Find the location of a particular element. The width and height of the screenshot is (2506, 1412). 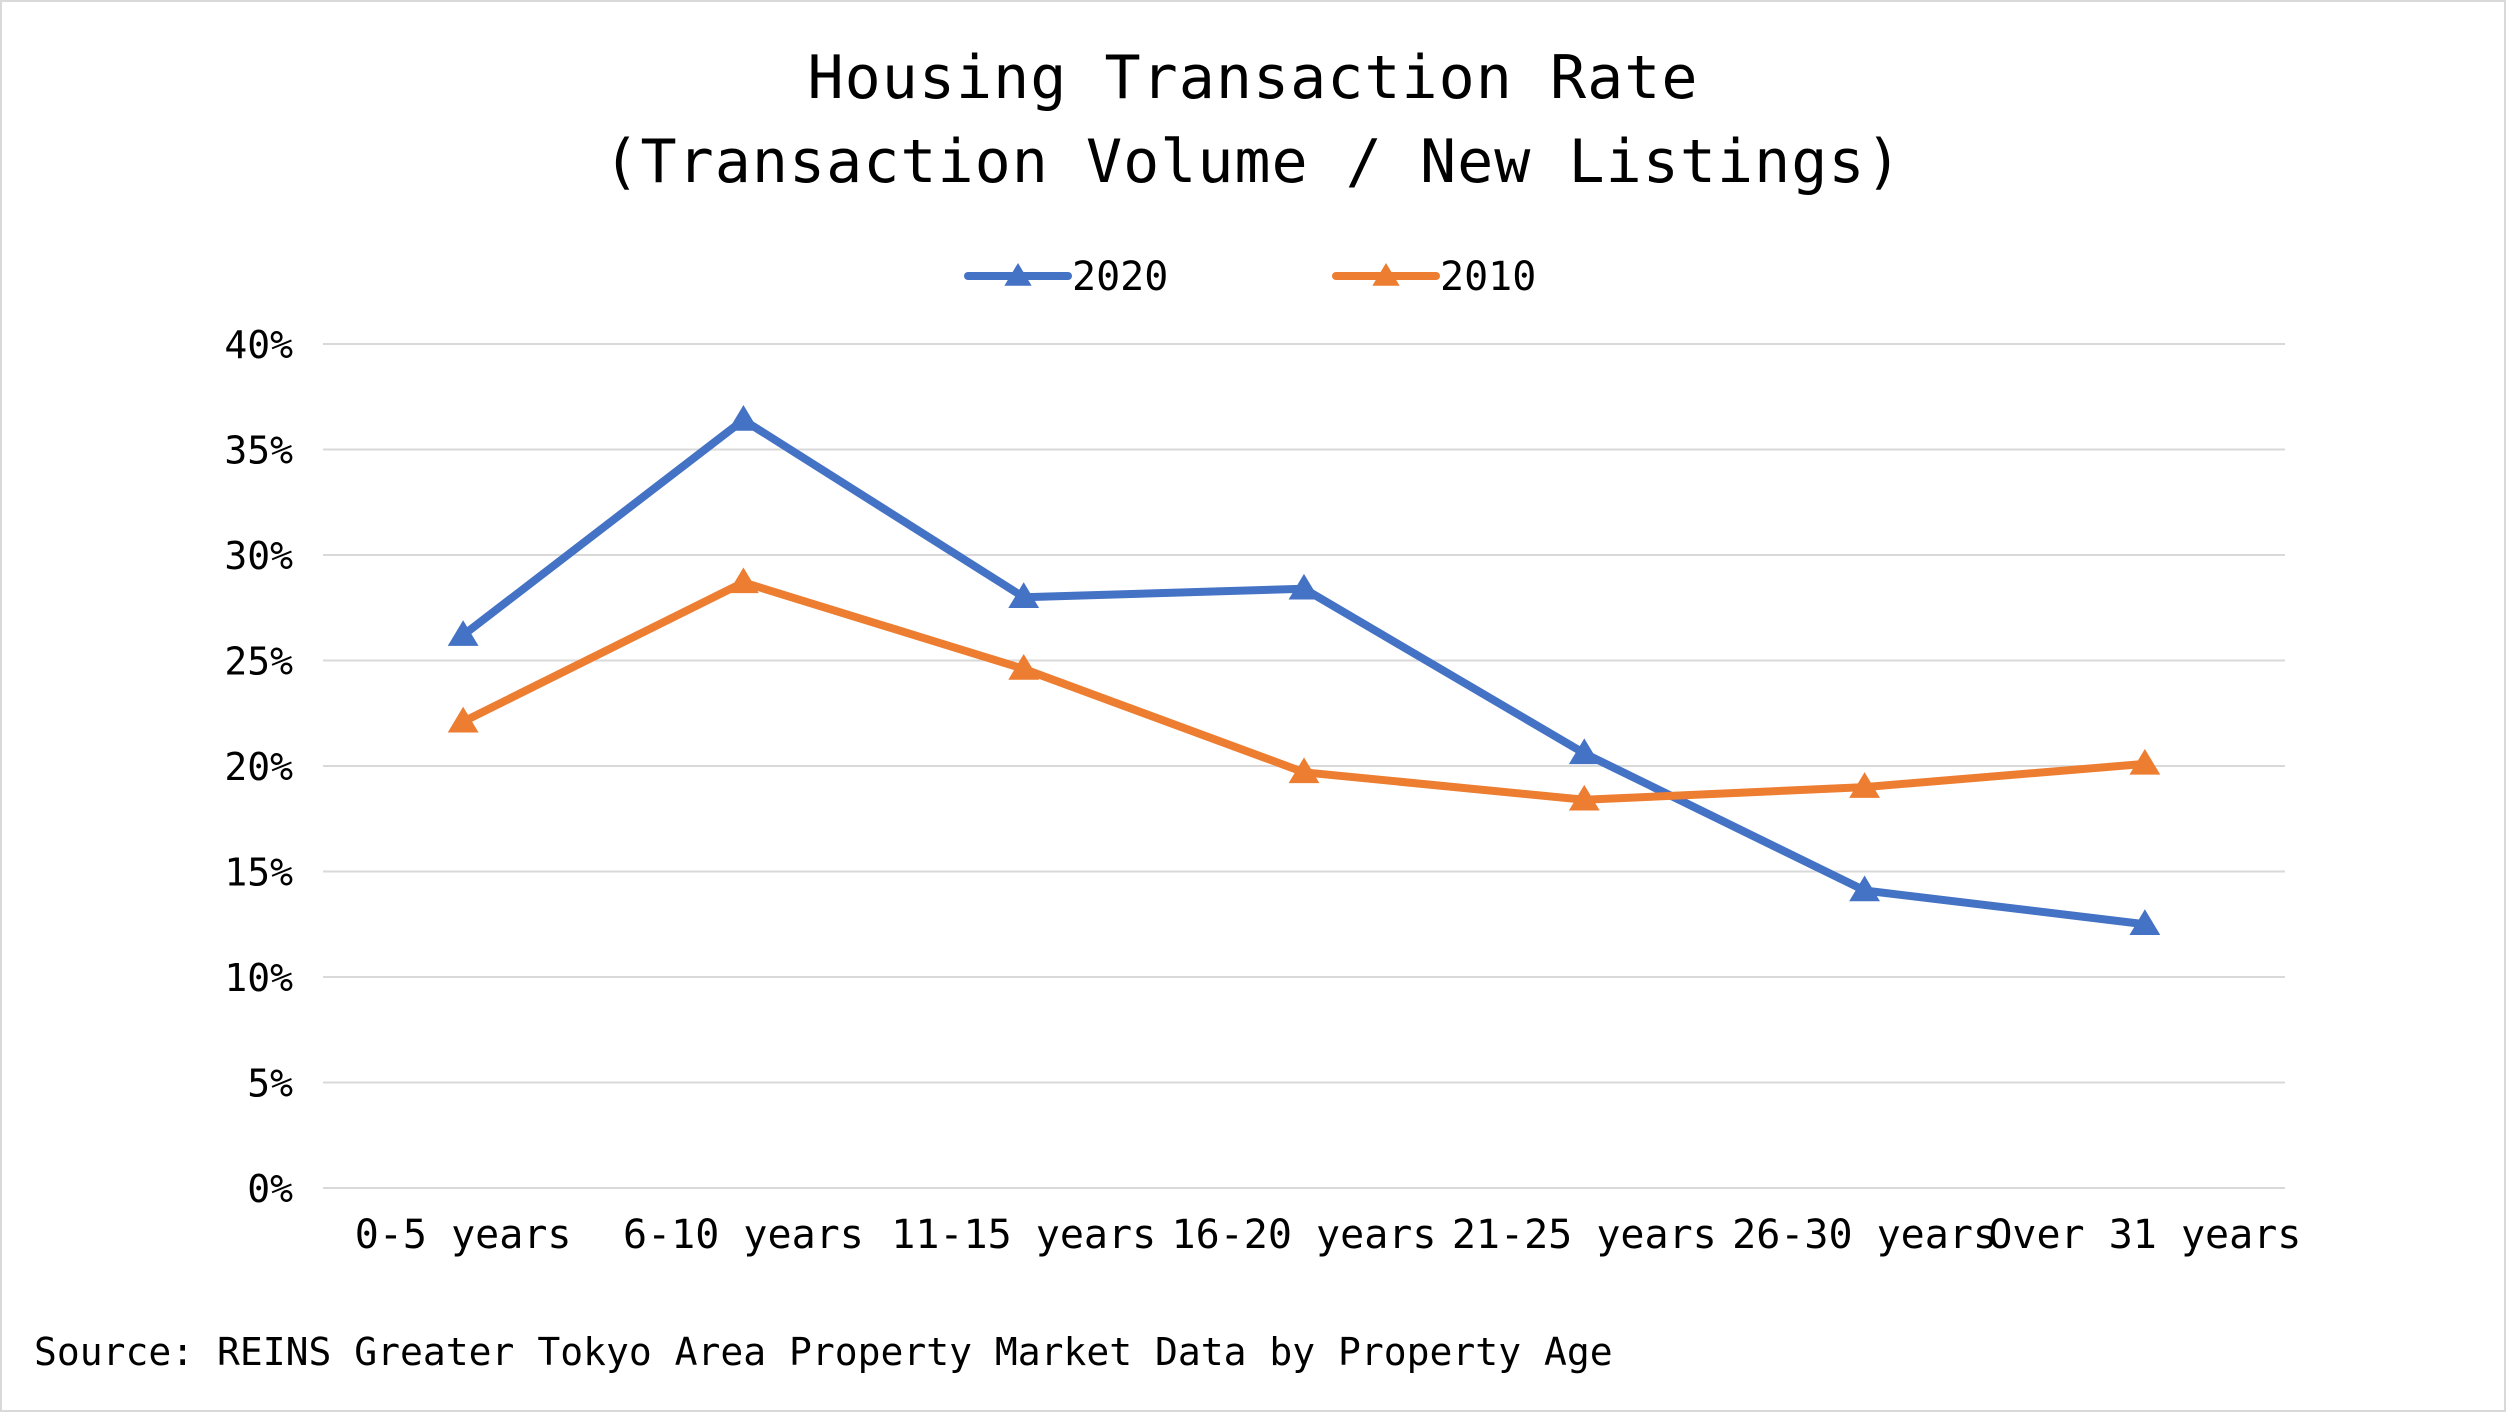

y-tick-label: 0% is located at coordinates (270, 1189).